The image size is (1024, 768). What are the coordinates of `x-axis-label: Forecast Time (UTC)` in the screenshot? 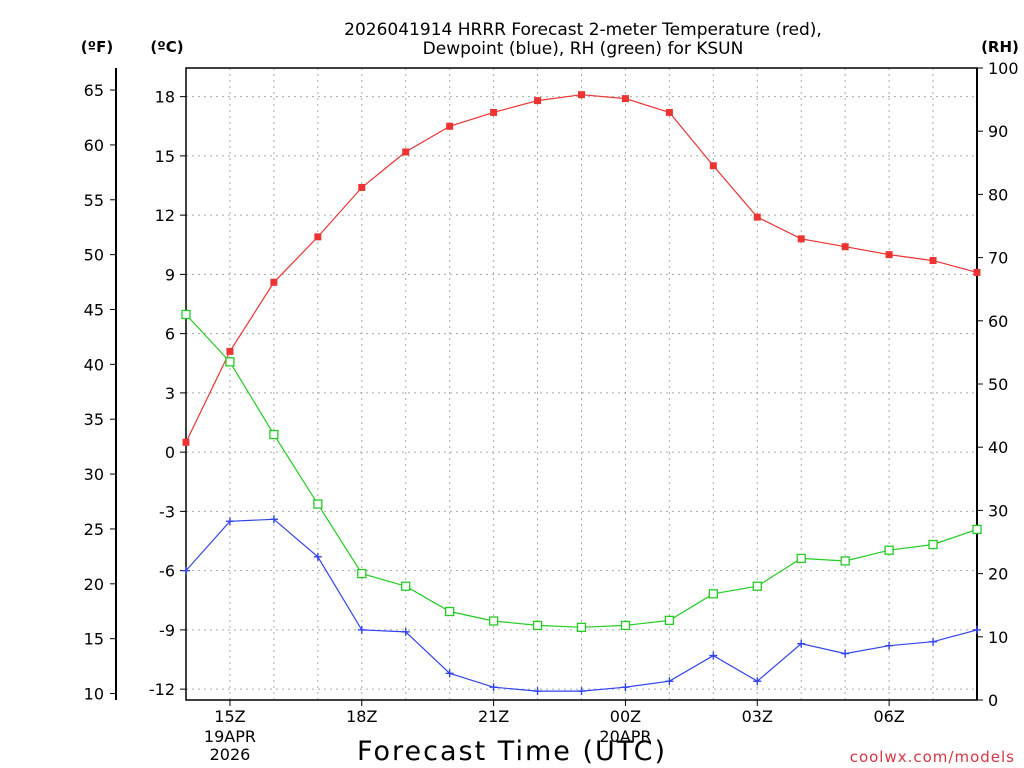 It's located at (512, 751).